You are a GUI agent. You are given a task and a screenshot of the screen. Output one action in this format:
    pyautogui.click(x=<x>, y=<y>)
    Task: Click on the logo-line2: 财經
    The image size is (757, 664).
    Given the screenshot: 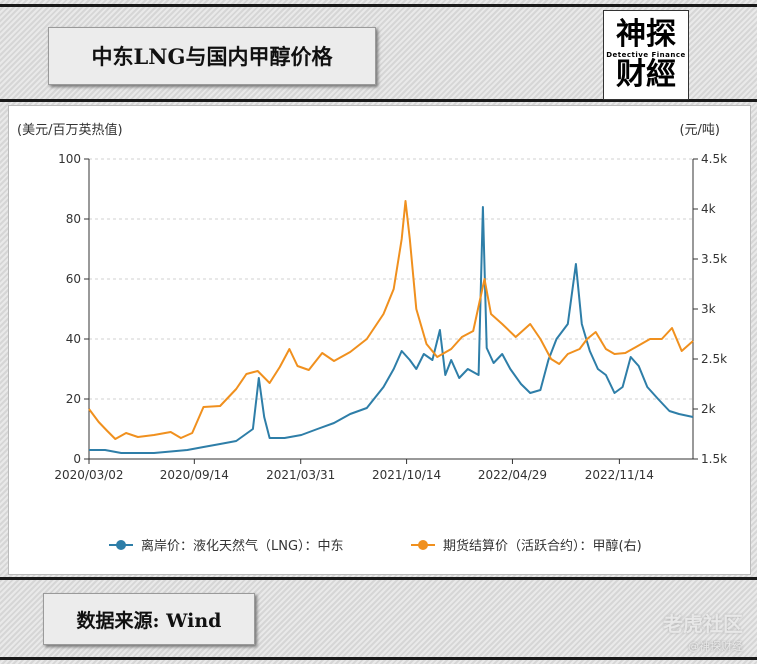 What is the action you would take?
    pyautogui.click(x=646, y=74)
    